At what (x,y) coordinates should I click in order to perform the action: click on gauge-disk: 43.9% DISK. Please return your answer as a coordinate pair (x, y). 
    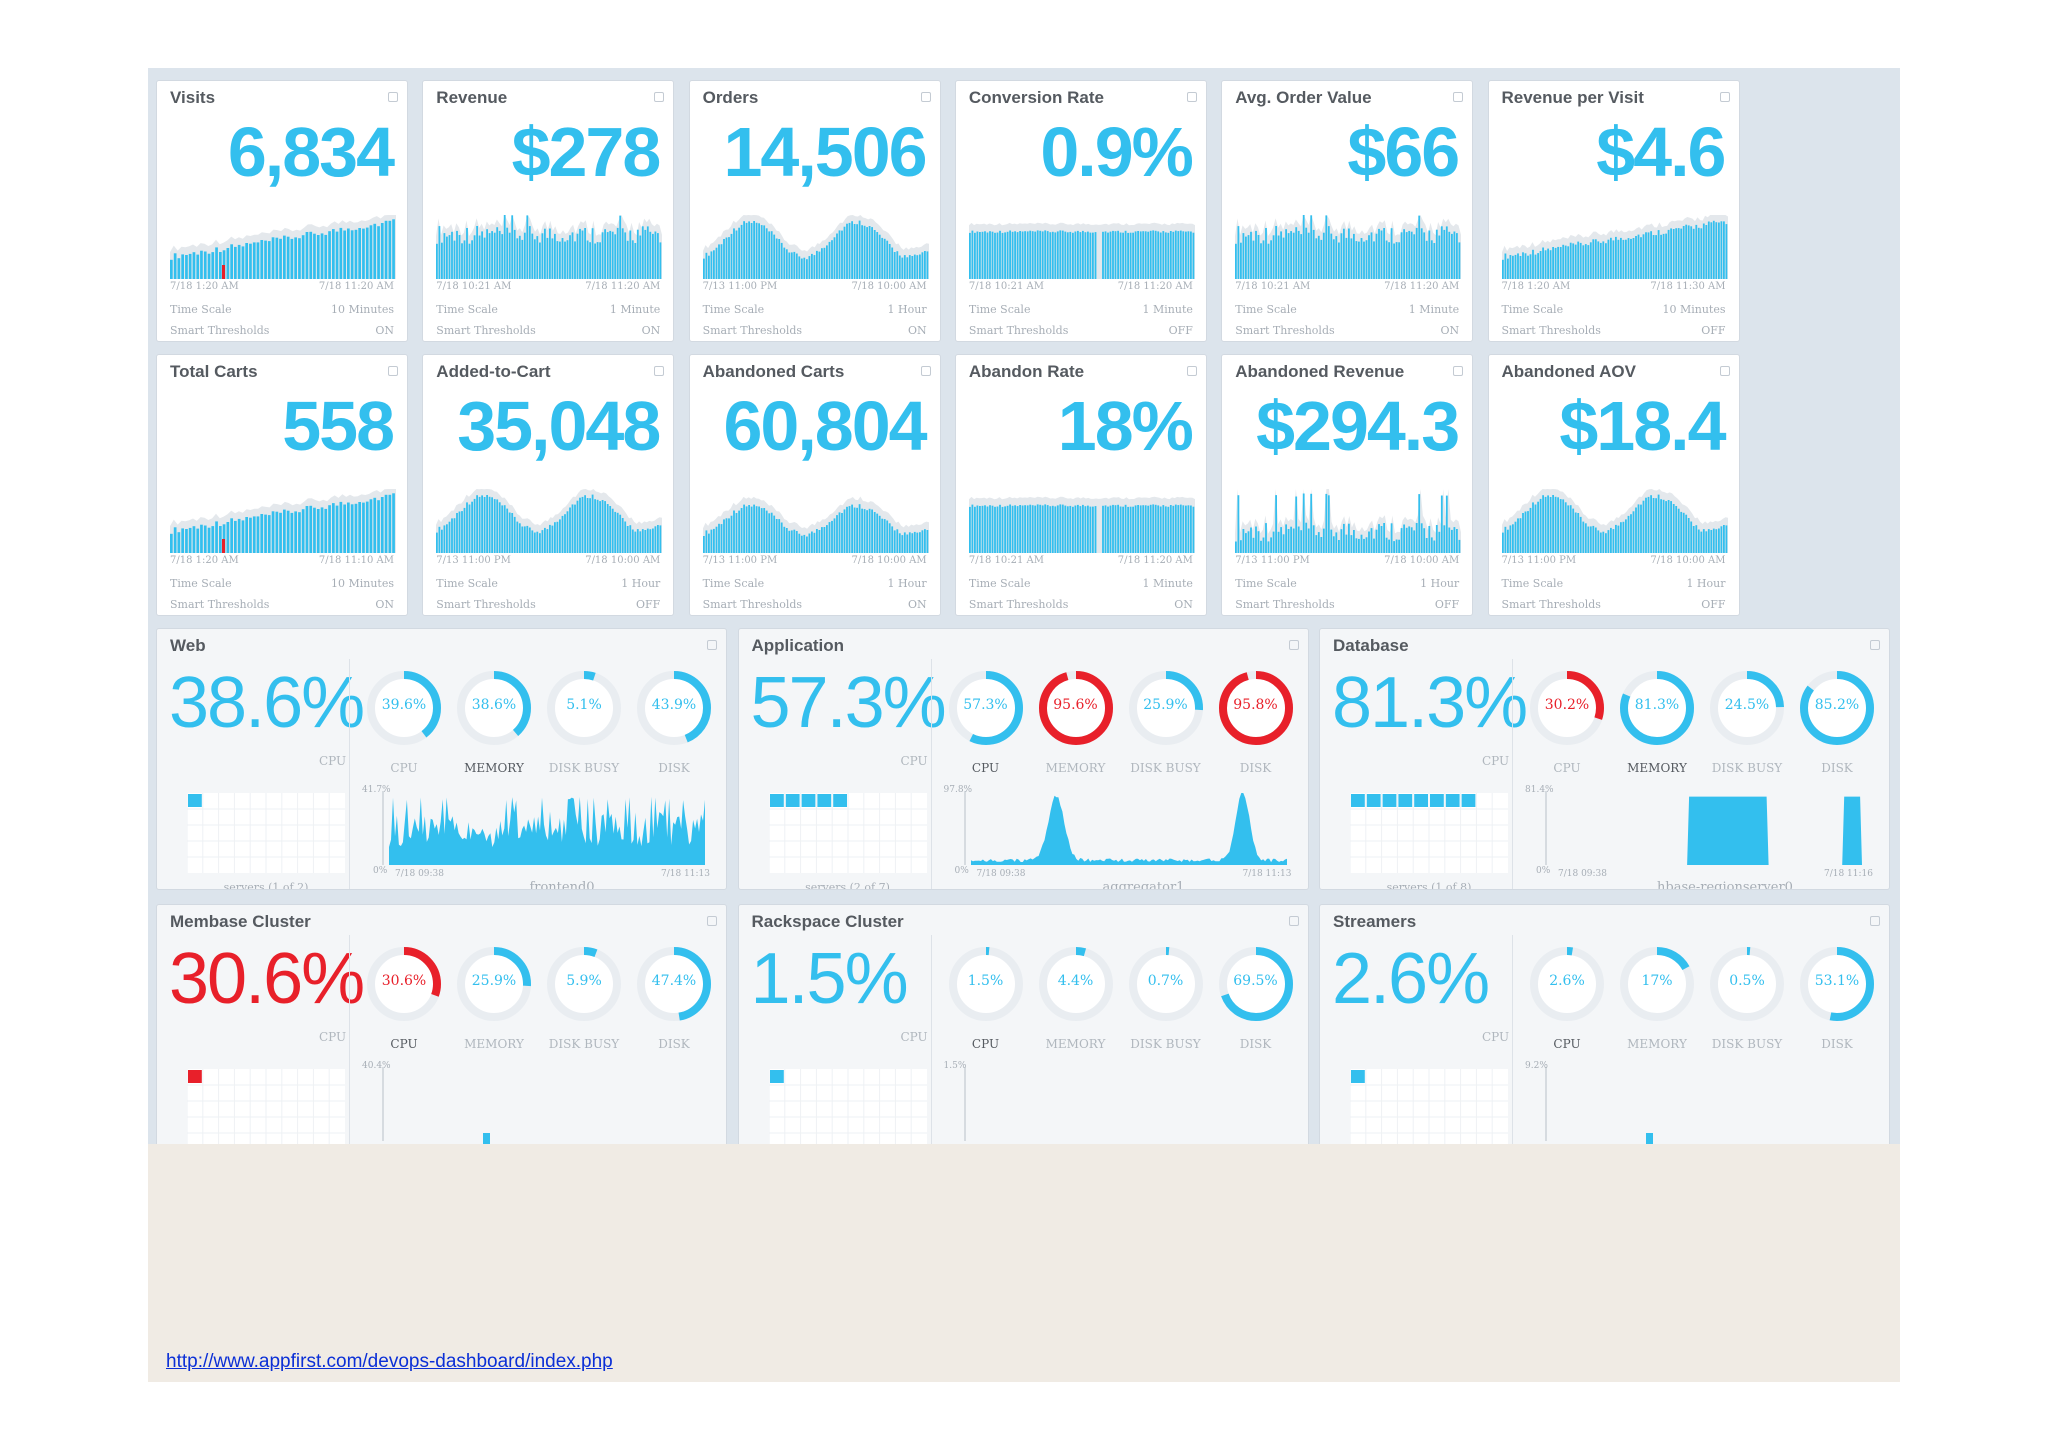
    Looking at the image, I should click on (674, 724).